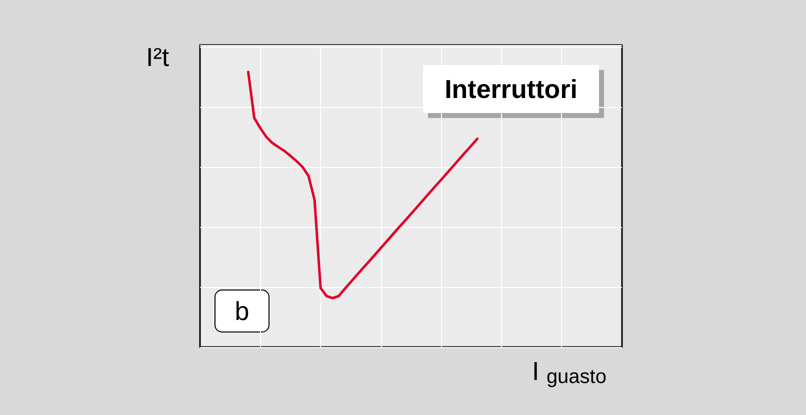  What do you see at coordinates (511, 89) in the screenshot?
I see `annotation: Interruttori` at bounding box center [511, 89].